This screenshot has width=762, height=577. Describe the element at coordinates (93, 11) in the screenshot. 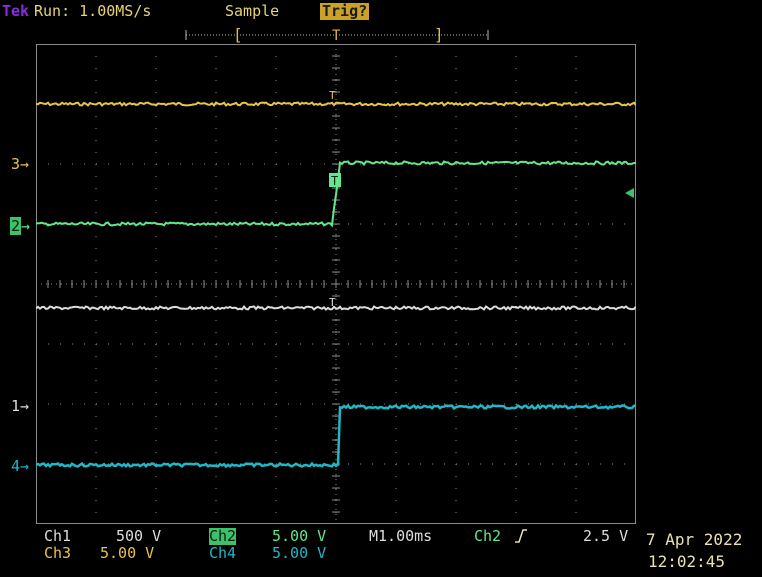

I see `run-status: Run: 1.00MS/s` at that location.